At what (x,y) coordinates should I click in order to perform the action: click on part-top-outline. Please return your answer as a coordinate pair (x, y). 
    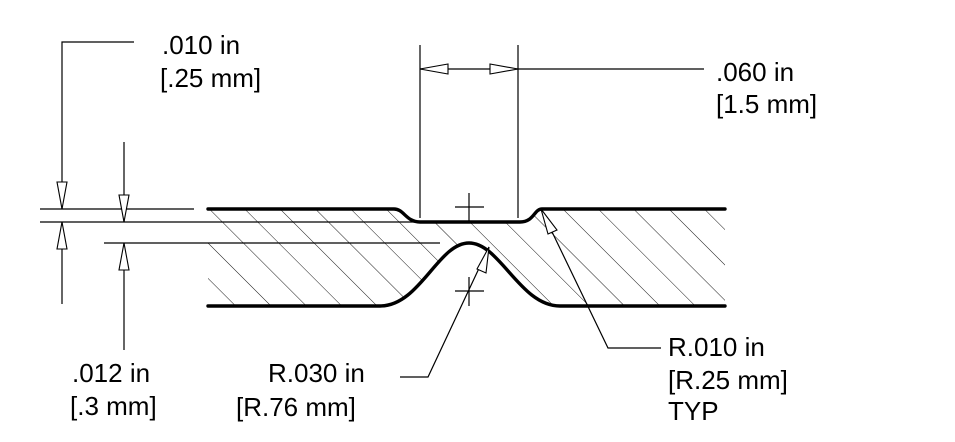
    Looking at the image, I should click on (466, 215).